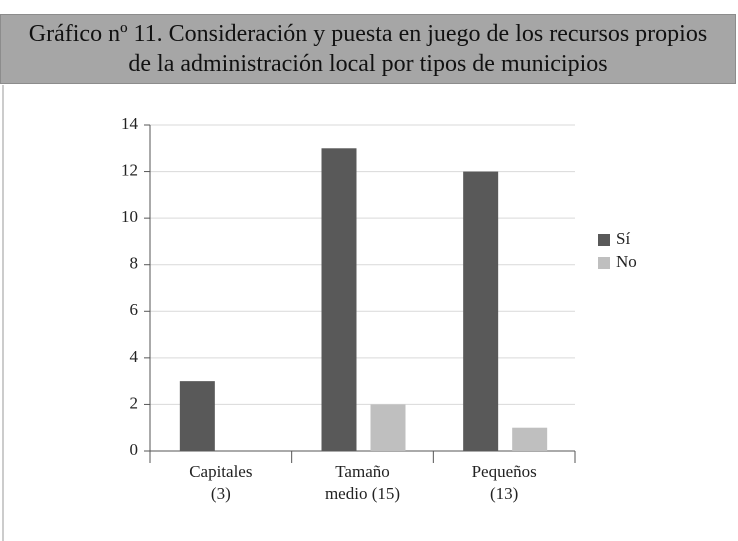 The width and height of the screenshot is (738, 541). I want to click on x-tick-label: Pequeños, so click(504, 471).